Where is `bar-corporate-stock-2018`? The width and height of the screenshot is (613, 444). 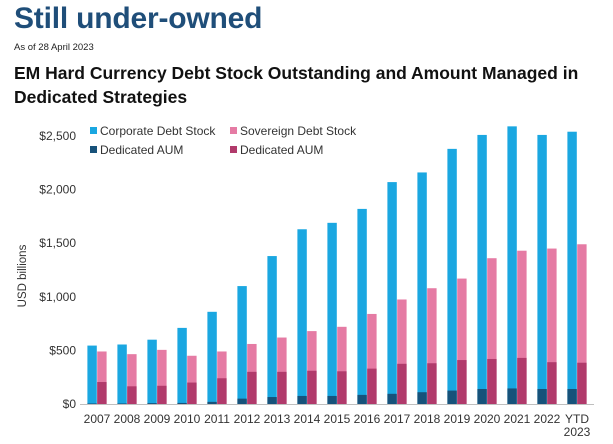 bar-corporate-stock-2018 is located at coordinates (422, 288).